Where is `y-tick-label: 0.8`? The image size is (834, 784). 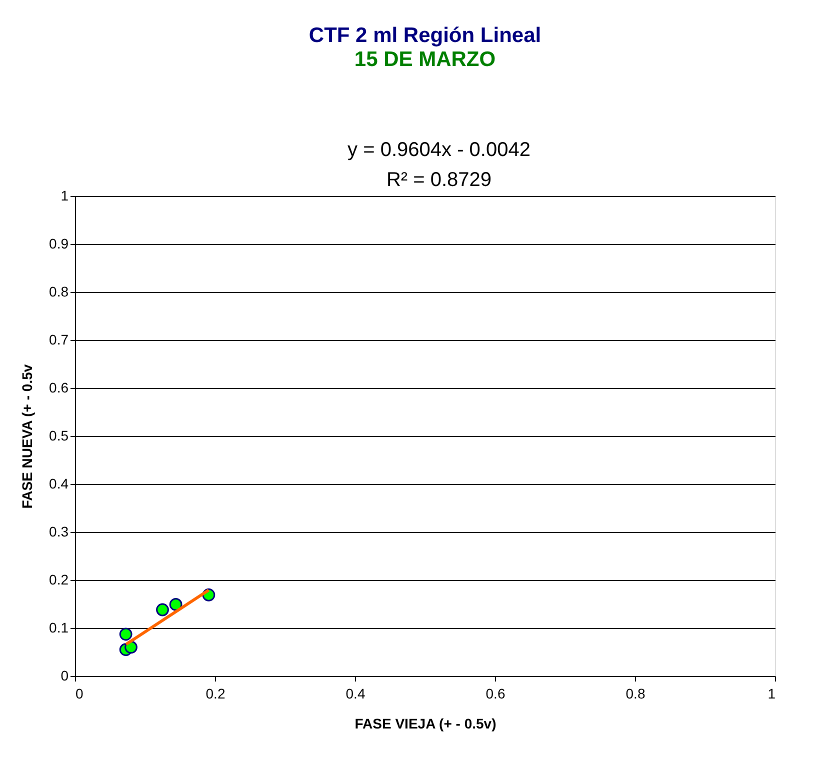
y-tick-label: 0.8 is located at coordinates (59, 292).